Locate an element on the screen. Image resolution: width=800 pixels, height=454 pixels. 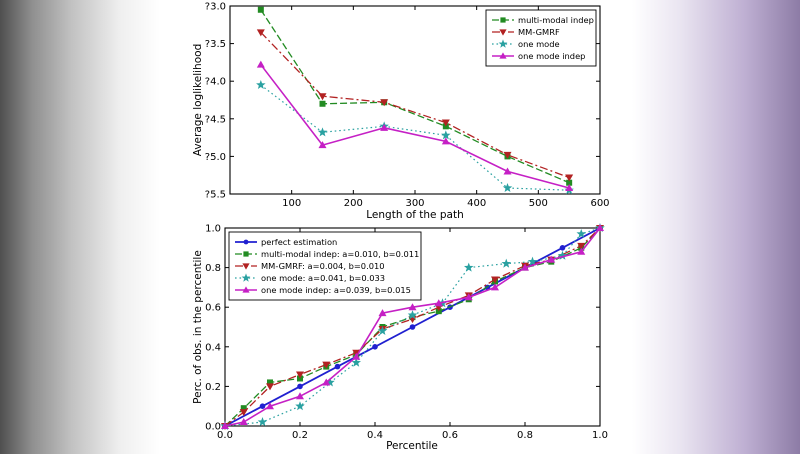
legend-label: multi-modal indep is located at coordinates (556, 20).